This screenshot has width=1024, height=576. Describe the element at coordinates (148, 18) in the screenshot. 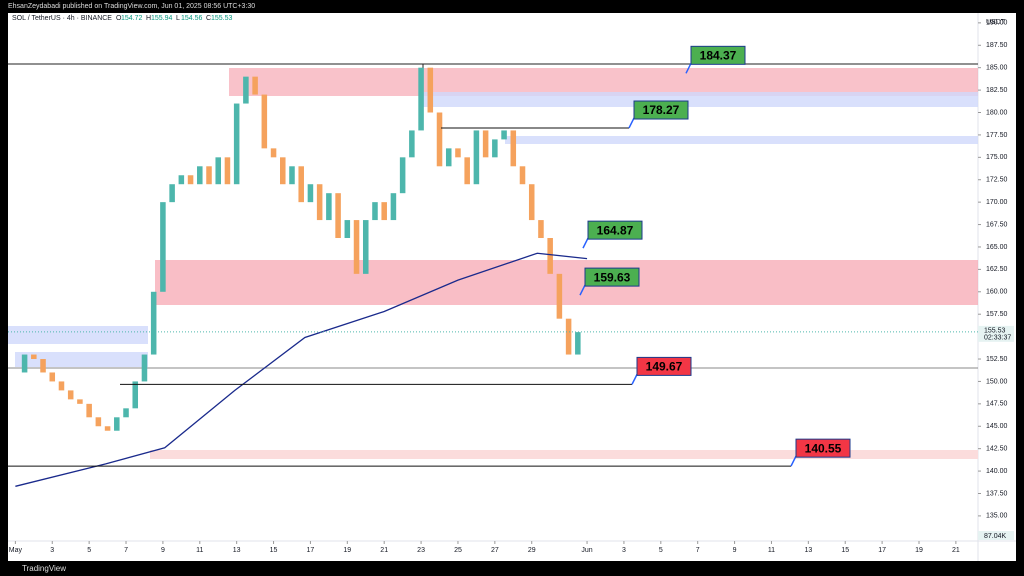

I see `ohlc-key: H` at that location.